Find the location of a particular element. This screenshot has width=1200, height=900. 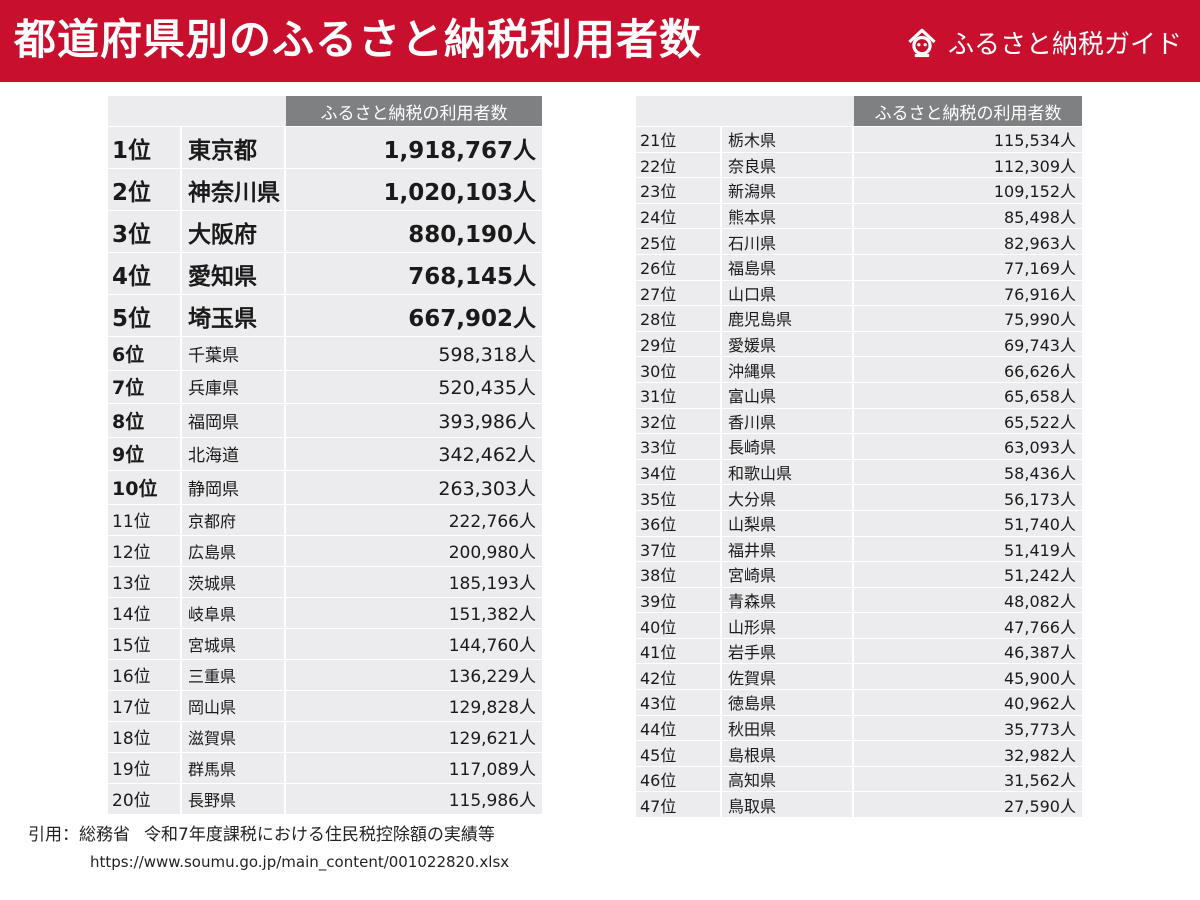

table-row: 28位 鹿児島県 75,990人 is located at coordinates (859, 318).